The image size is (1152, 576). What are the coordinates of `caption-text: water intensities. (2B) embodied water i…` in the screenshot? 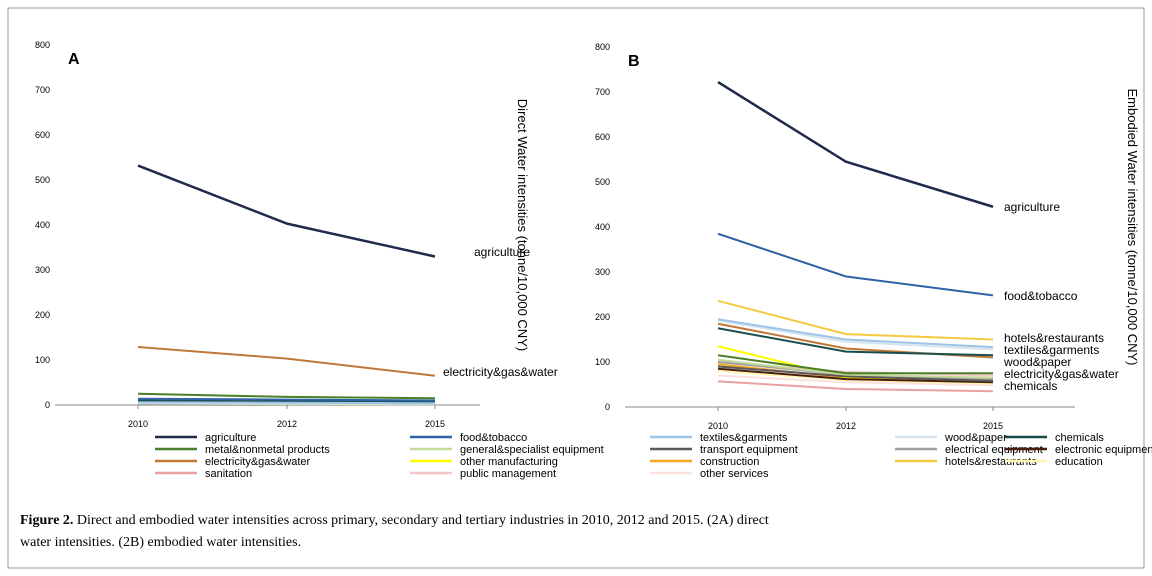 It's located at (160, 542).